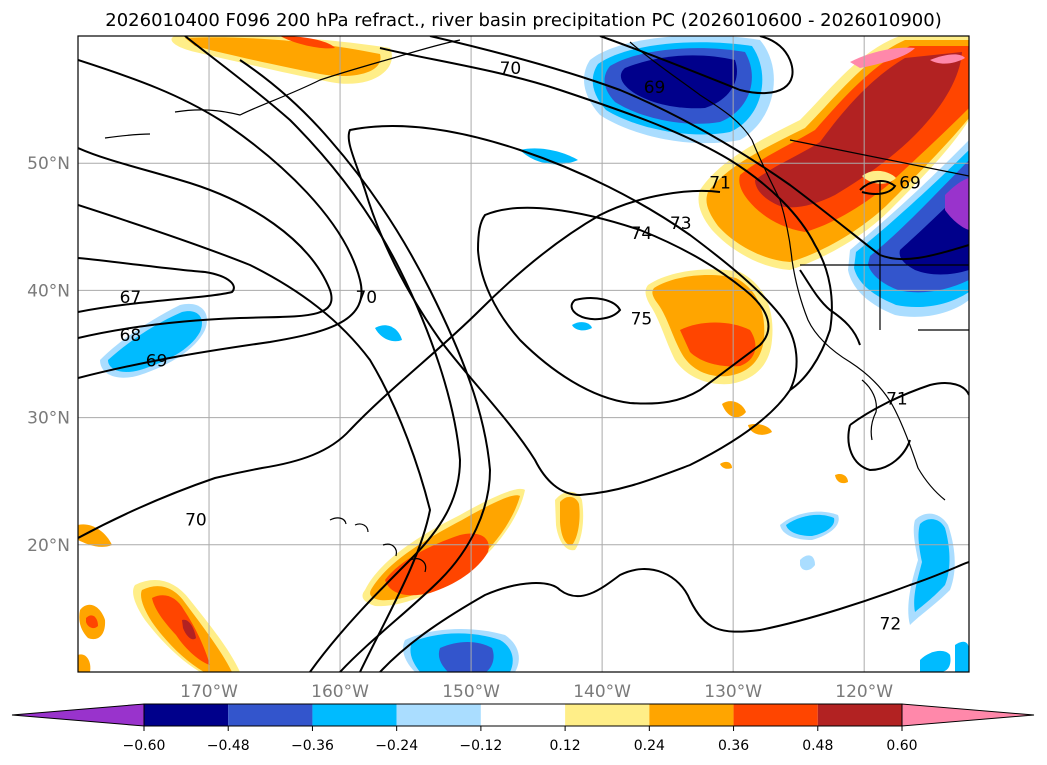 This screenshot has height=765, width=1047. I want to click on lat-tick-label: 20°N, so click(48, 546).